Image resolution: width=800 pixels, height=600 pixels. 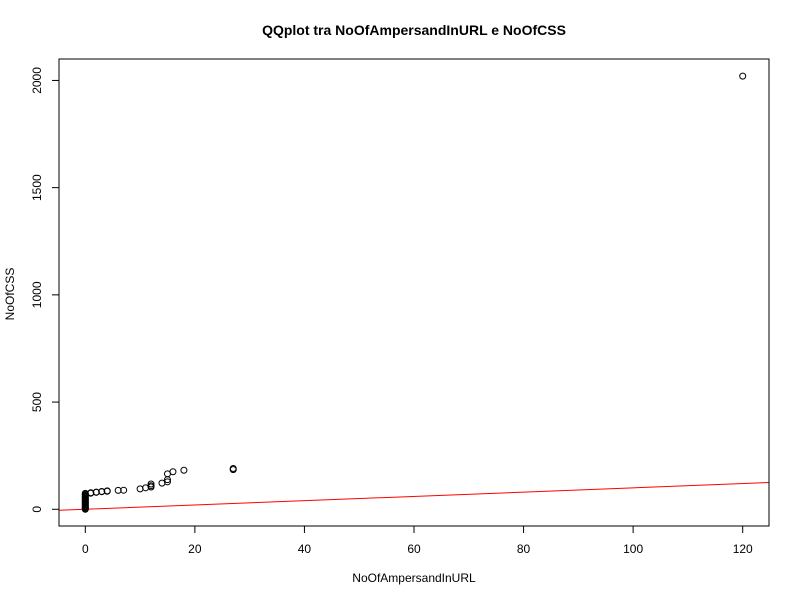 I want to click on chart-title: QQplot tra NoOfAmpersandInURL e NoOfCSS, so click(x=414, y=30).